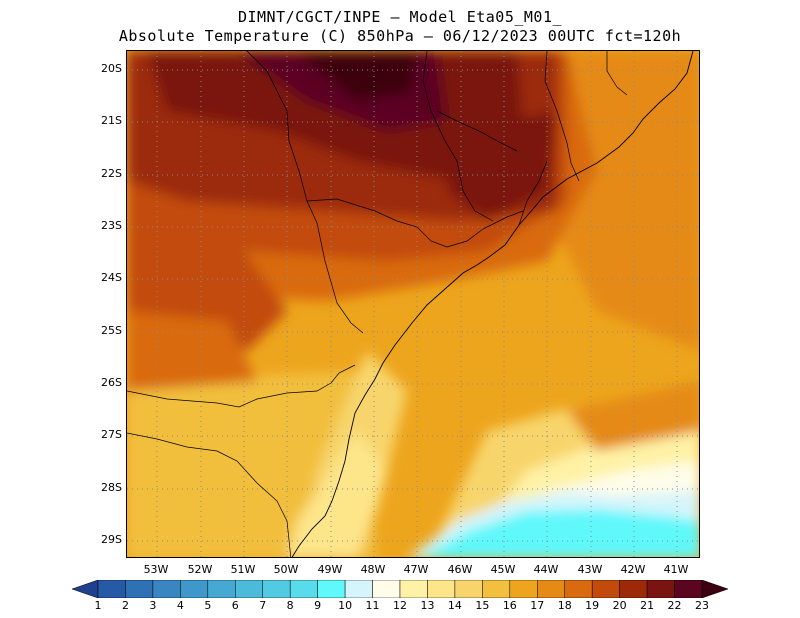 The width and height of the screenshot is (800, 618). Describe the element at coordinates (85, 589) in the screenshot. I see `colorbar-min-arrow` at that location.